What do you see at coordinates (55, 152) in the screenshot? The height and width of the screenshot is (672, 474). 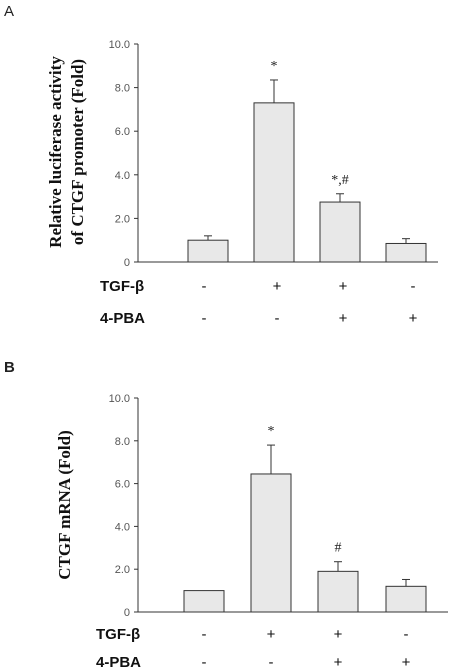 I see `y-axis-label: Relative luciferase activity` at bounding box center [55, 152].